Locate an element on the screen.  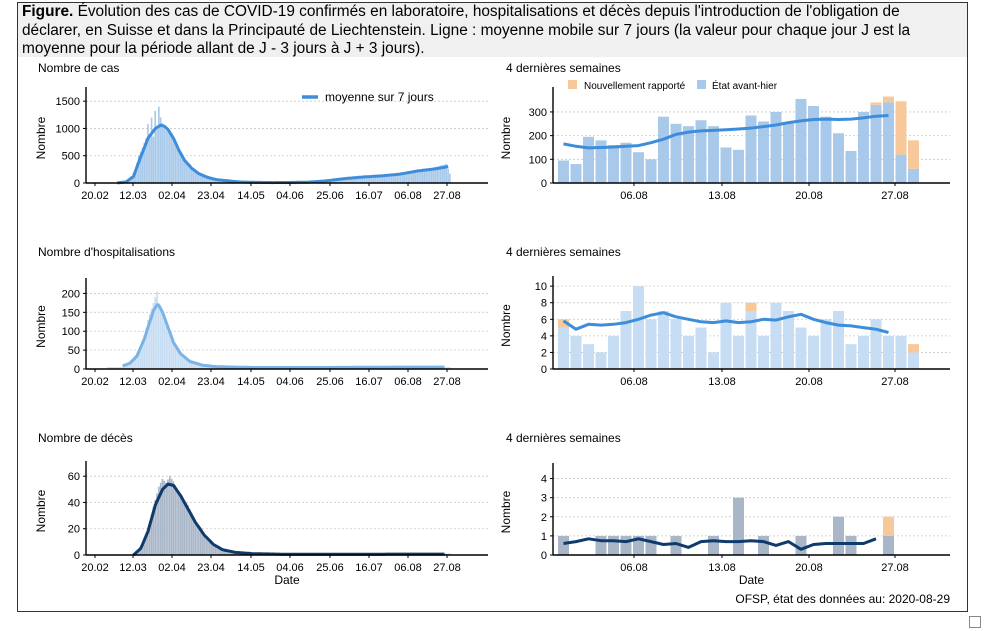
death-4w-ytick-label: 2 is located at coordinates (544, 518).